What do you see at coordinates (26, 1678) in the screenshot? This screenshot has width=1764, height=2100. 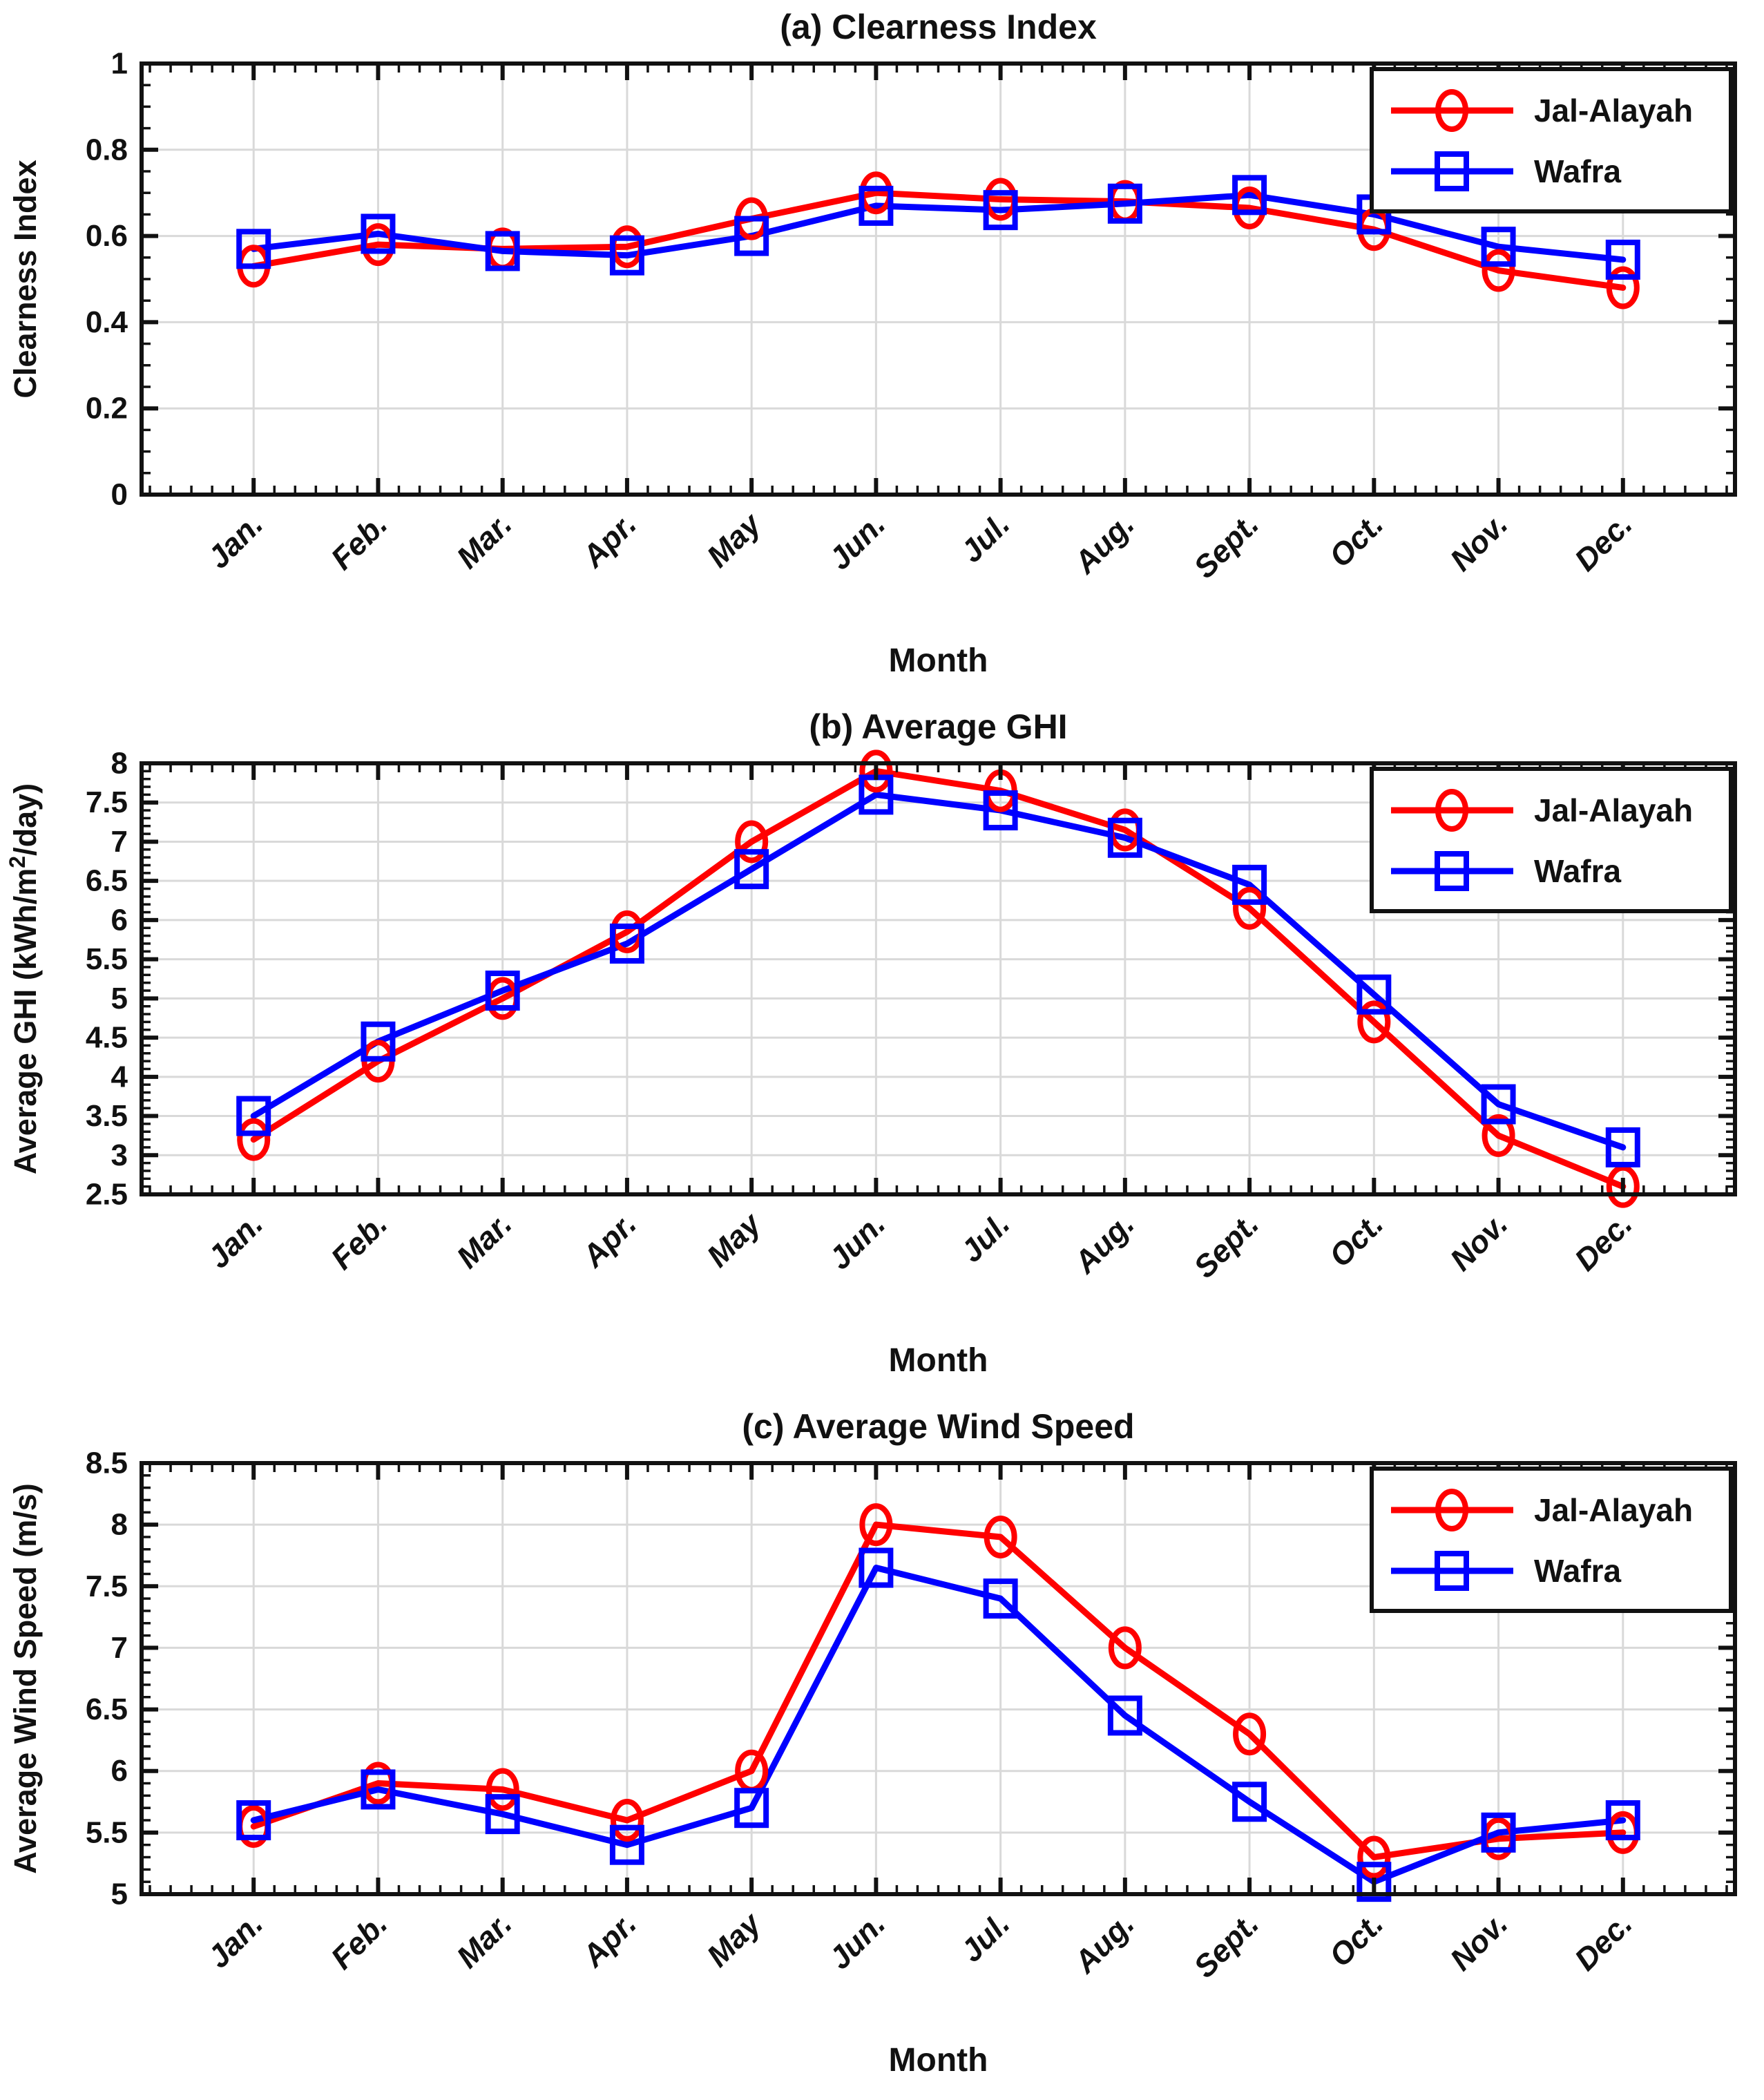 I see `y-axis-label: Average Wind Speed (m/s)` at bounding box center [26, 1678].